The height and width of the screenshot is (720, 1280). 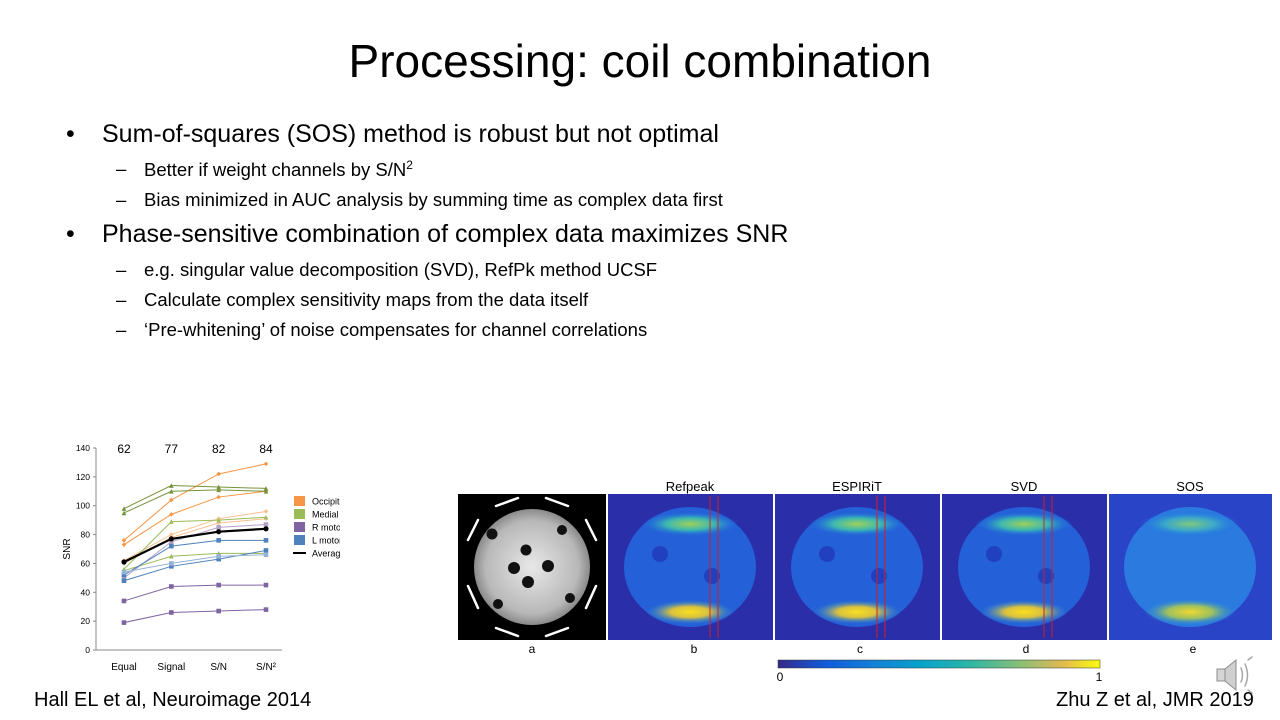 I want to click on legend-label: Medial Frontal, so click(x=326, y=515).